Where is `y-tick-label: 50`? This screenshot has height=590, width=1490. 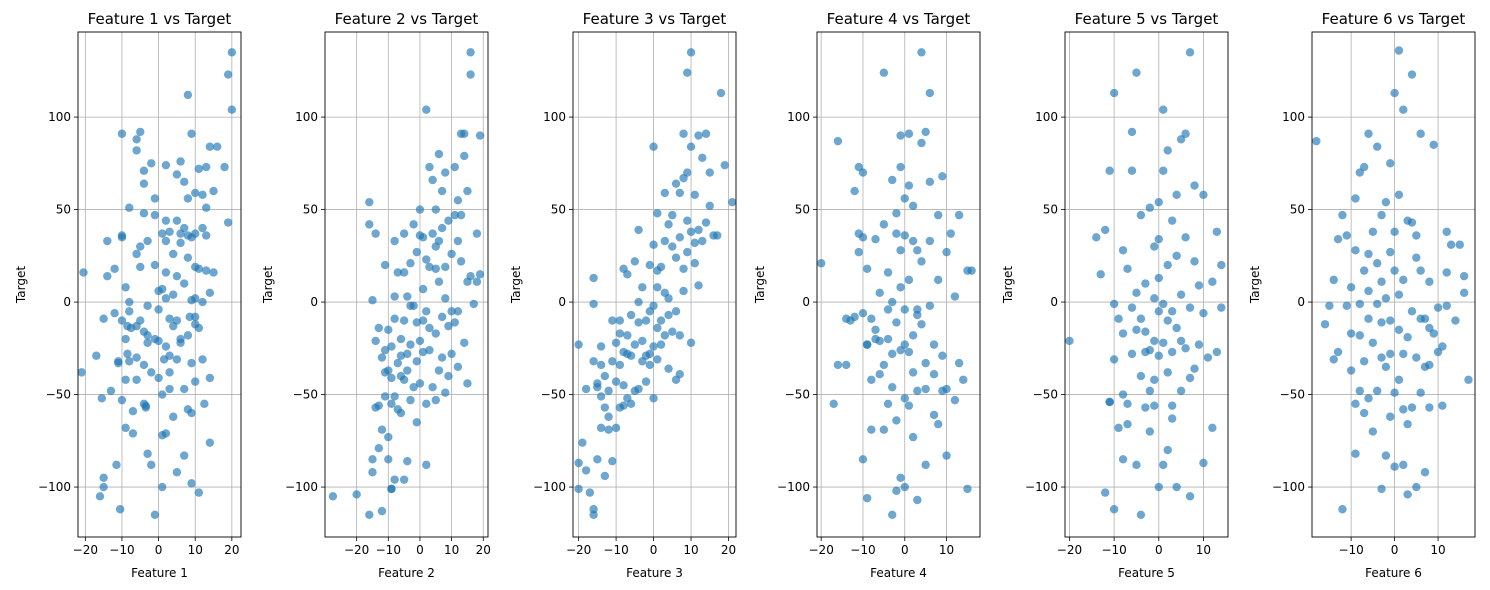
y-tick-label: 50 is located at coordinates (1050, 210).